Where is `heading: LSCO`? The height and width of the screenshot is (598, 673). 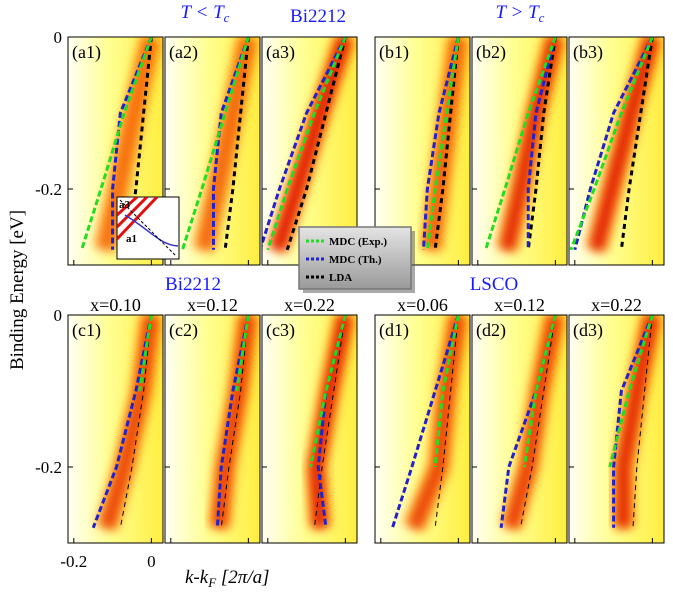 heading: LSCO is located at coordinates (494, 284).